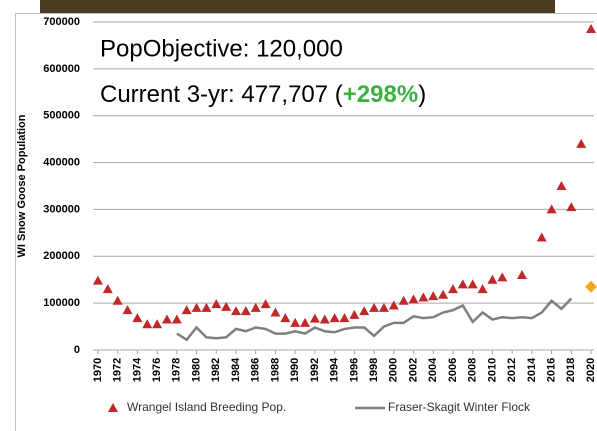 This screenshot has height=431, width=597. Describe the element at coordinates (61, 162) in the screenshot. I see `y-tick-label: 400000` at that location.